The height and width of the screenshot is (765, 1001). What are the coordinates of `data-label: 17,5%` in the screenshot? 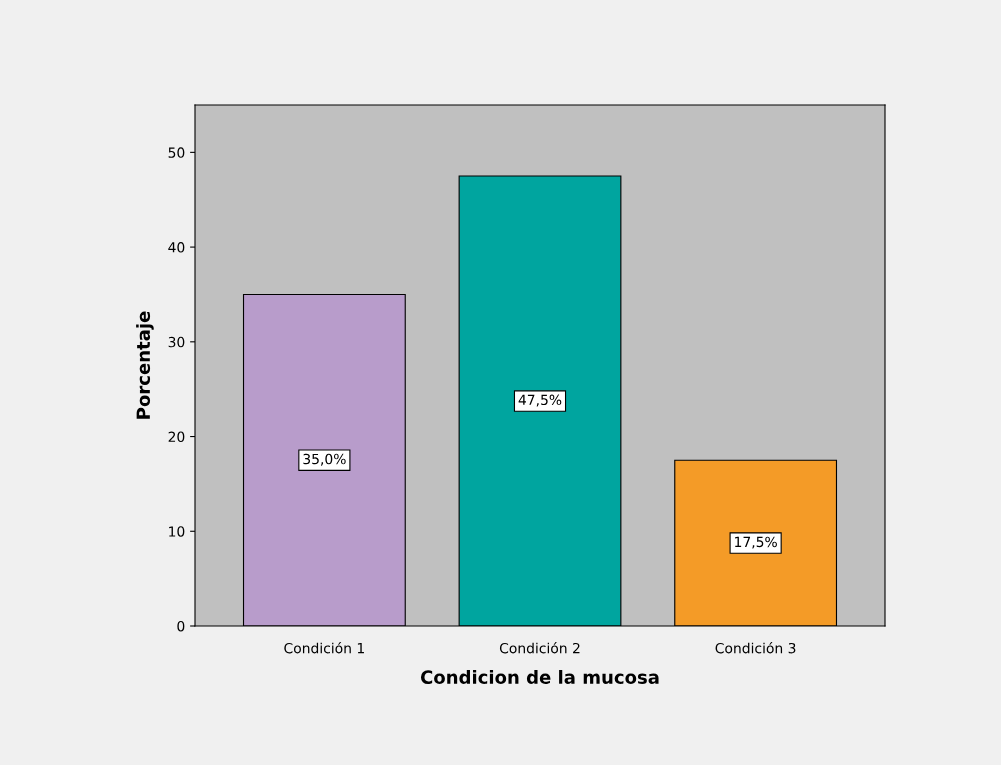 It's located at (756, 542).